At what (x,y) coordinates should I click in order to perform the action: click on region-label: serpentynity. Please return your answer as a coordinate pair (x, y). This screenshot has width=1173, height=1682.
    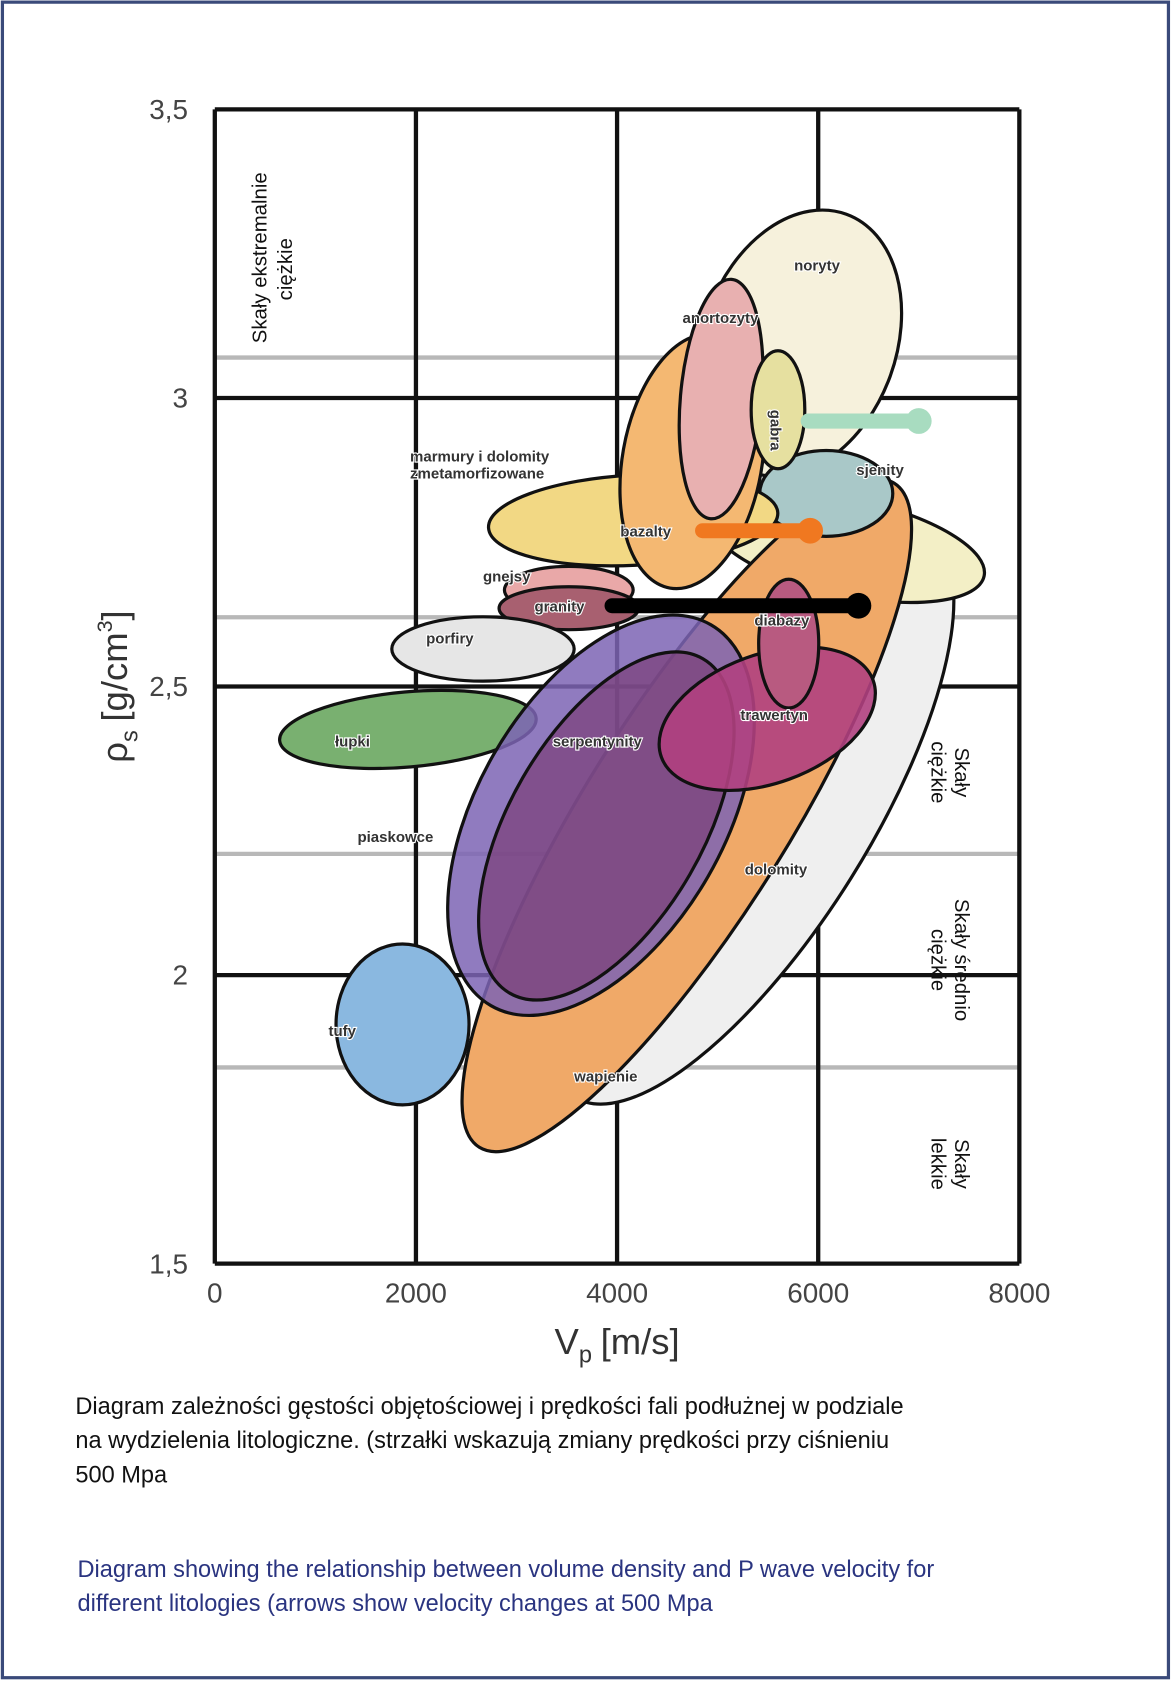
    Looking at the image, I should click on (598, 742).